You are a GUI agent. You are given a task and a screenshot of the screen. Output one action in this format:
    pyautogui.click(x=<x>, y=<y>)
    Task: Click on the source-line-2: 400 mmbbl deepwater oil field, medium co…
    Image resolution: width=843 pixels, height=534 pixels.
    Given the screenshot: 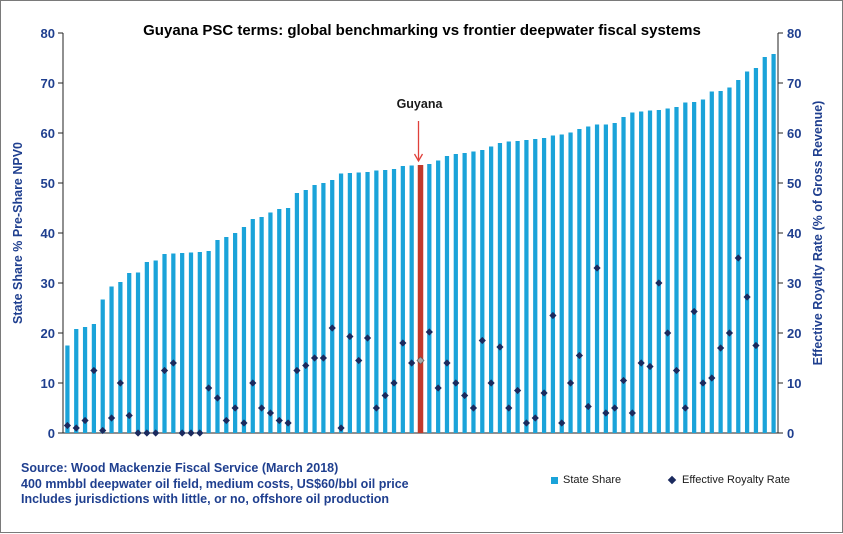 What is the action you would take?
    pyautogui.click(x=215, y=483)
    